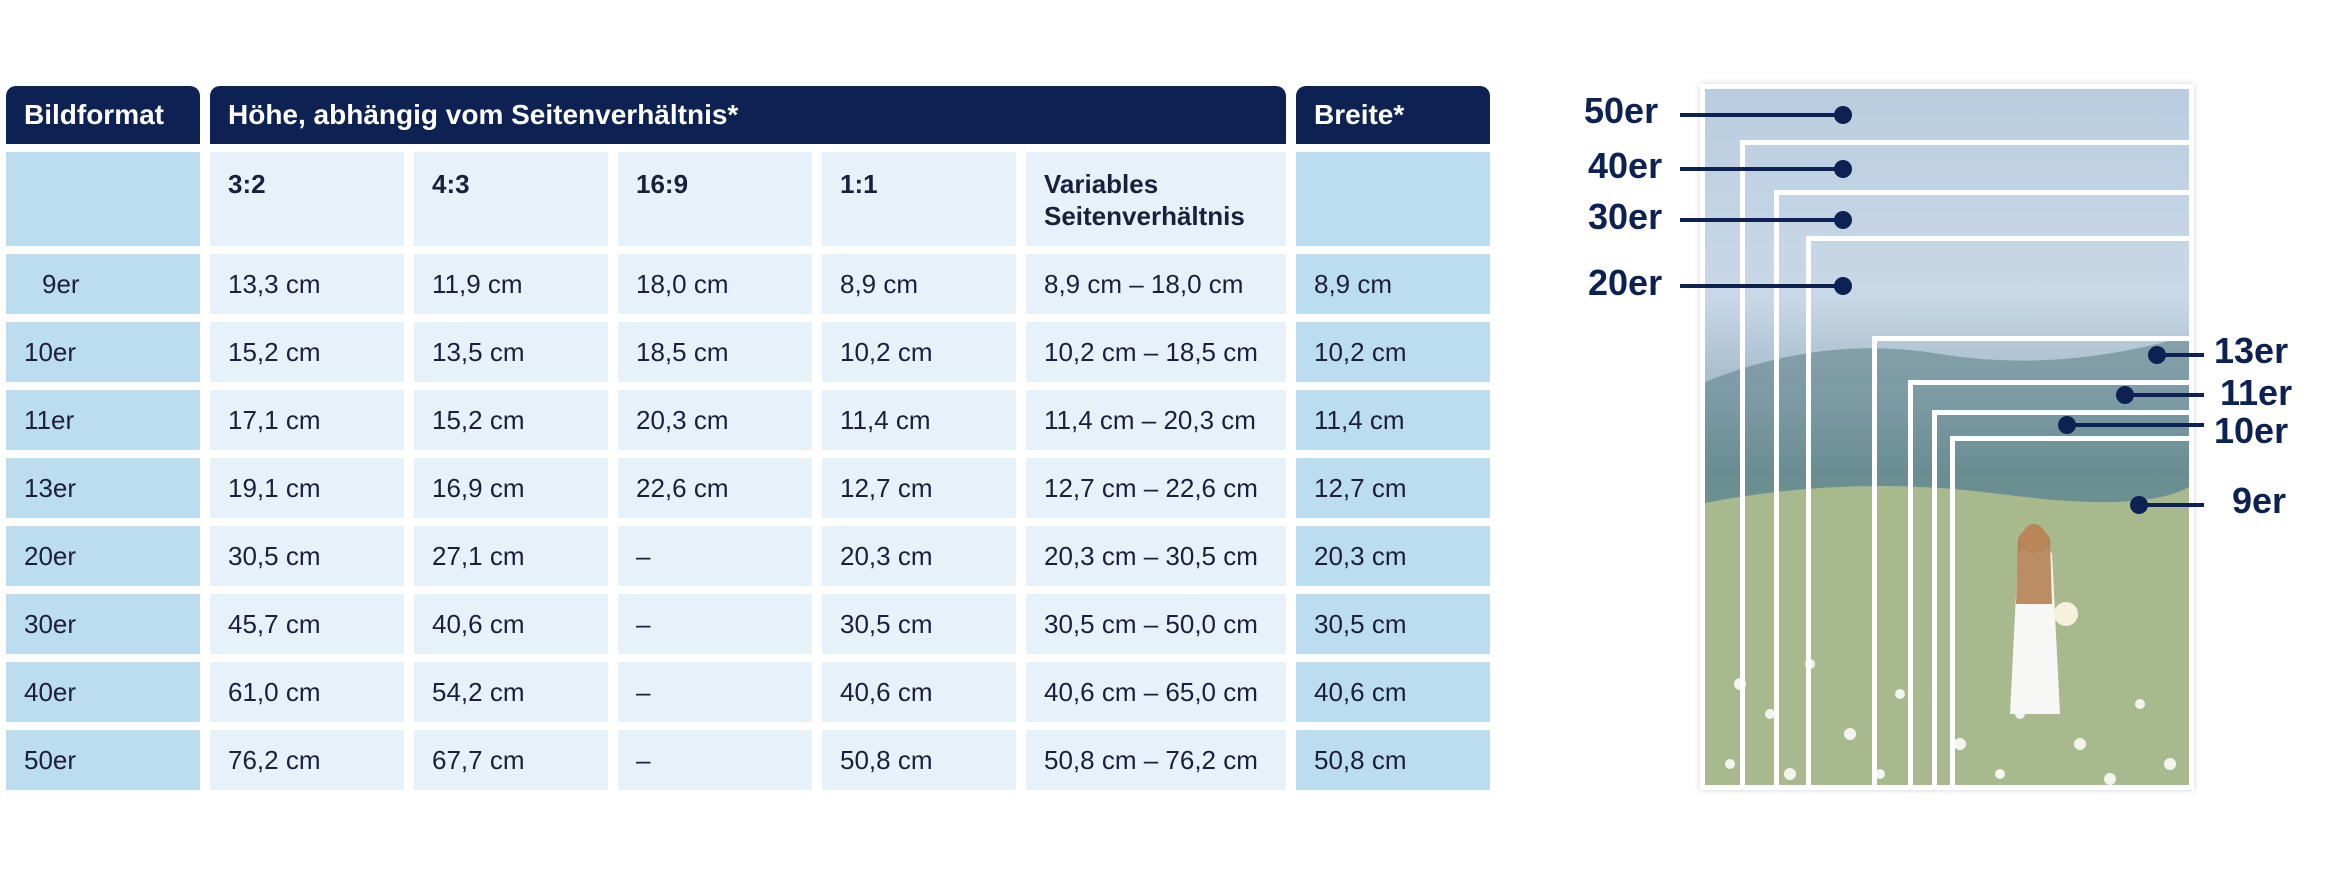 The height and width of the screenshot is (870, 2340). What do you see at coordinates (511, 692) in the screenshot?
I see `cell-6-c2: 54,2 cm` at bounding box center [511, 692].